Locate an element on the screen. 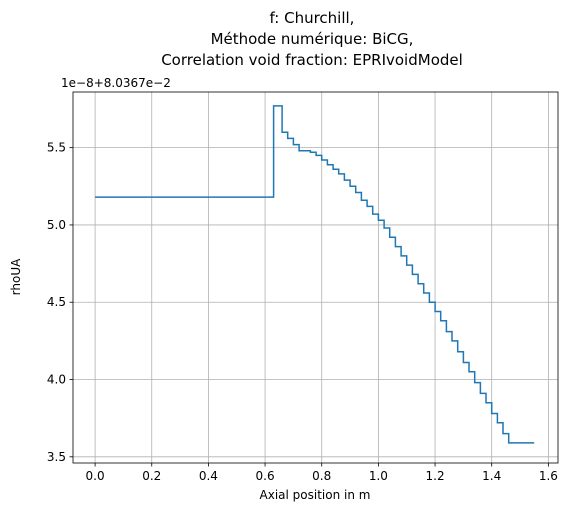 Image resolution: width=568 pixels, height=512 pixels. chart-title-line-3: Correlation void fraction: EPRIvoidModel is located at coordinates (312, 60).